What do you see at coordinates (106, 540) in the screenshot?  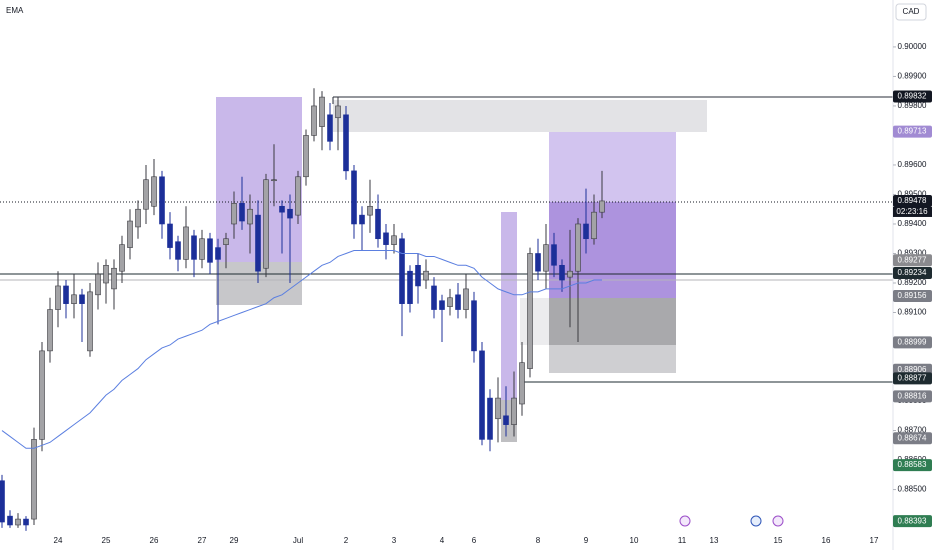 I see `x-tick-label: 25` at bounding box center [106, 540].